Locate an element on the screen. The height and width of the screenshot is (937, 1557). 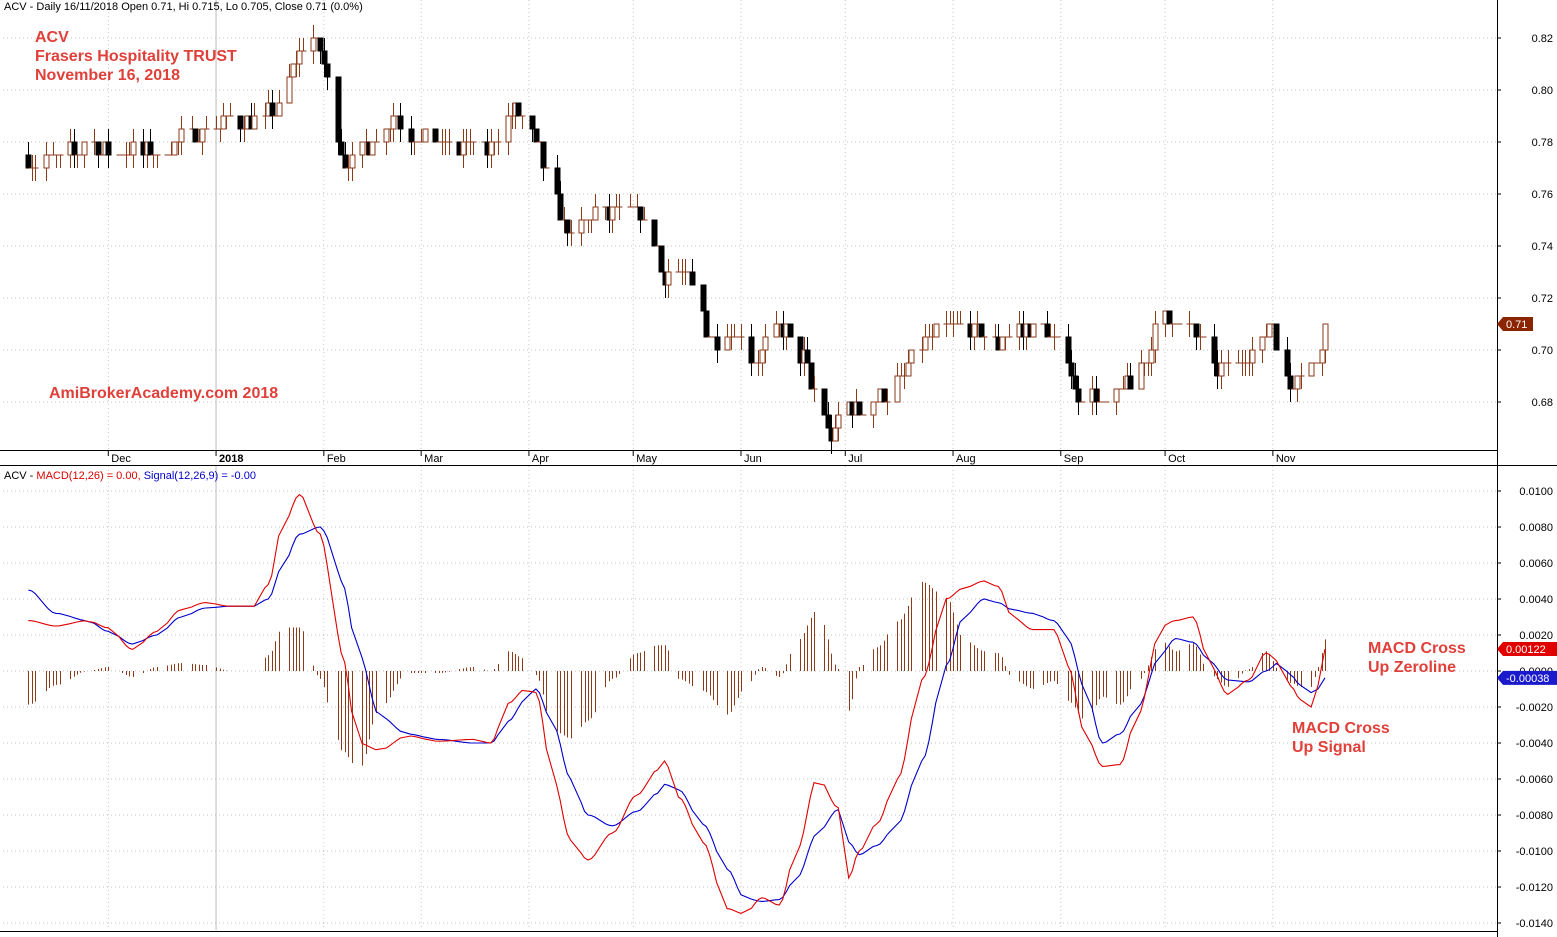
time-axis-label: 2018 is located at coordinates (231, 459).